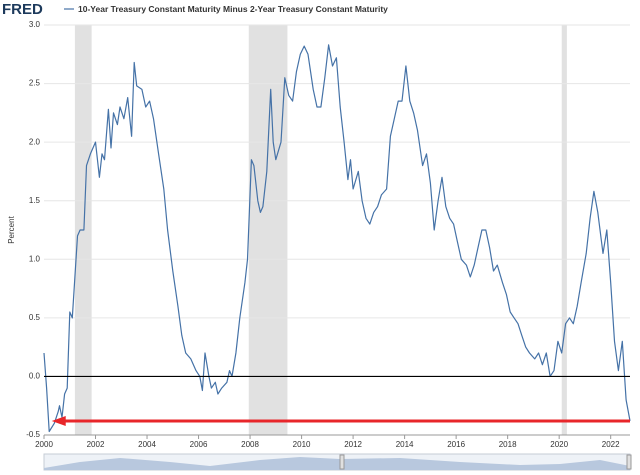 This screenshot has width=640, height=475. Describe the element at coordinates (611, 444) in the screenshot. I see `x-tick-label: 2022` at that location.